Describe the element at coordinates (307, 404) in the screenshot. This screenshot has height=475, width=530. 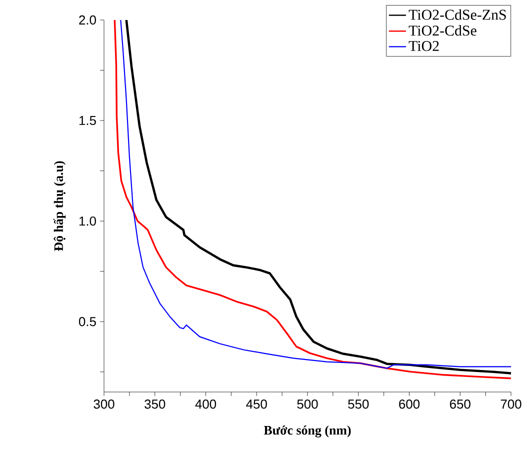
I see `x-tick-label: 500` at that location.